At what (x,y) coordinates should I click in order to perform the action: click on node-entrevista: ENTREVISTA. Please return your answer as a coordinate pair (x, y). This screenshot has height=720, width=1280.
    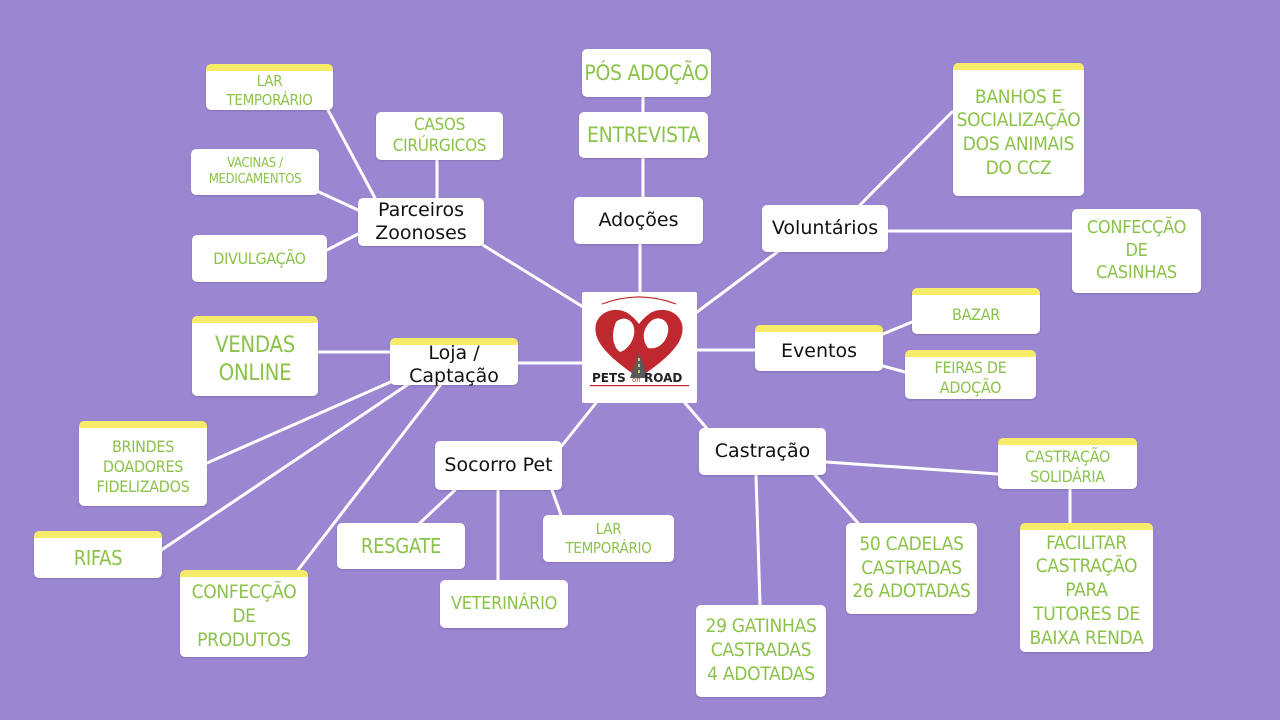
    Looking at the image, I should click on (643, 135).